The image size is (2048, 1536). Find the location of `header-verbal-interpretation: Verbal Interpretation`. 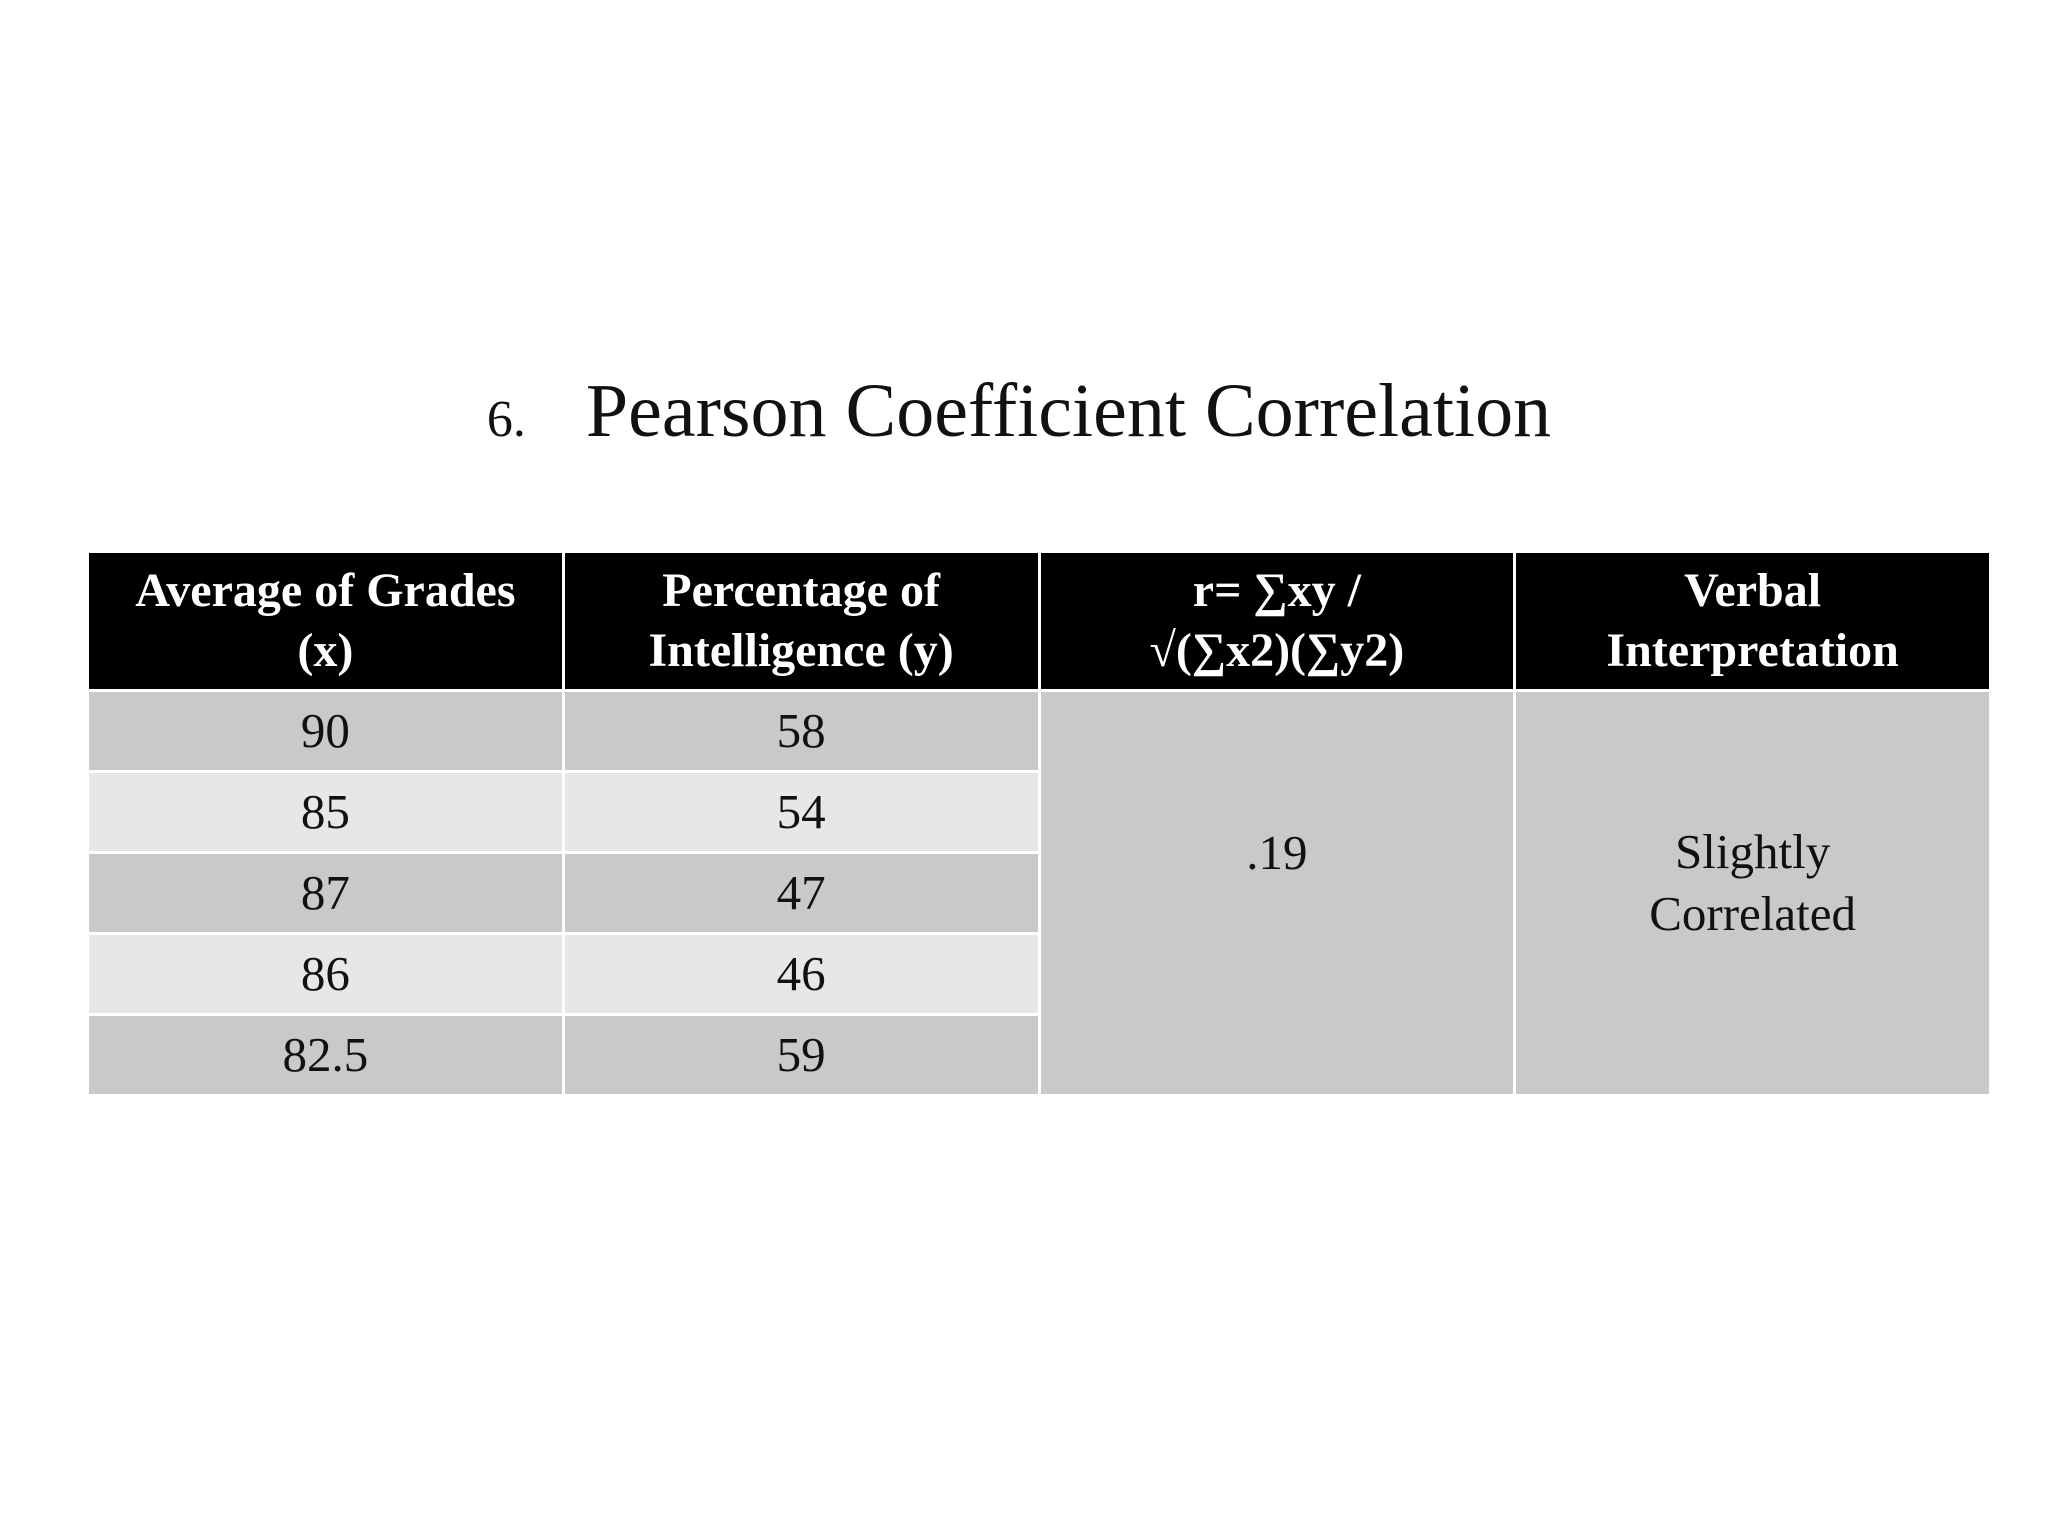

header-verbal-interpretation: Verbal Interpretation is located at coordinates (1752, 621).